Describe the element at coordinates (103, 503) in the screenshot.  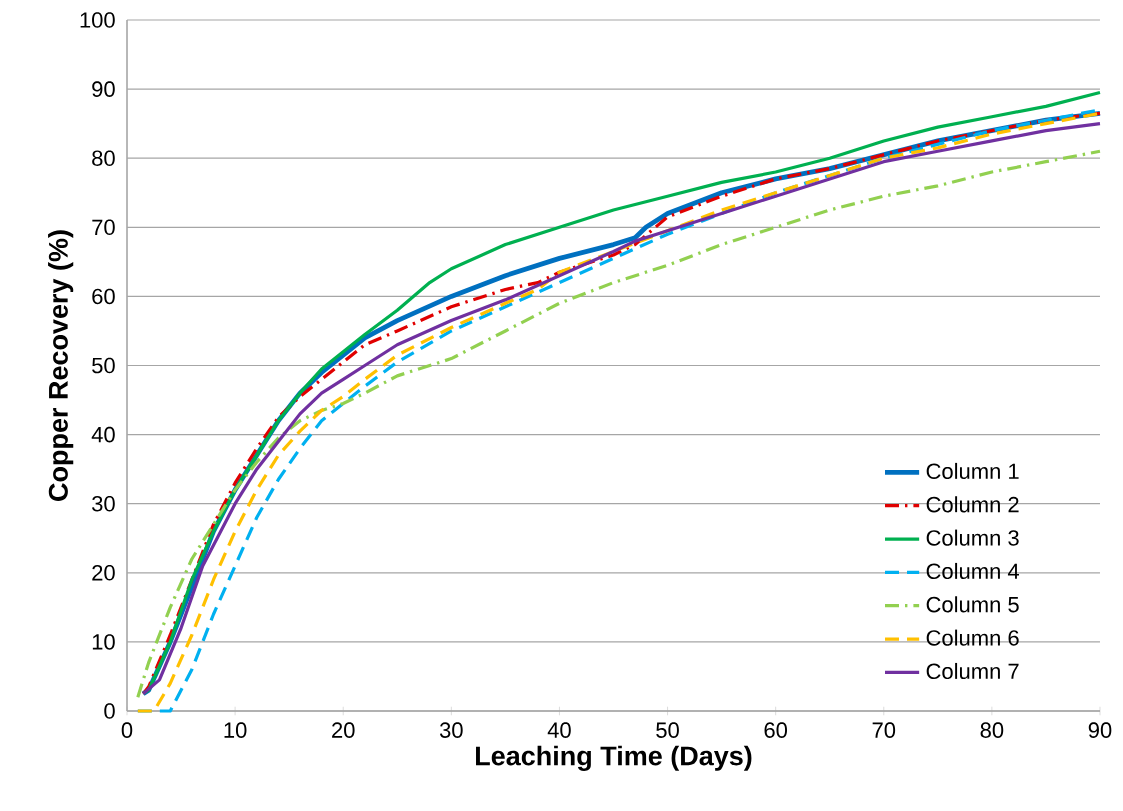
I see `y-tick-label: 30` at that location.